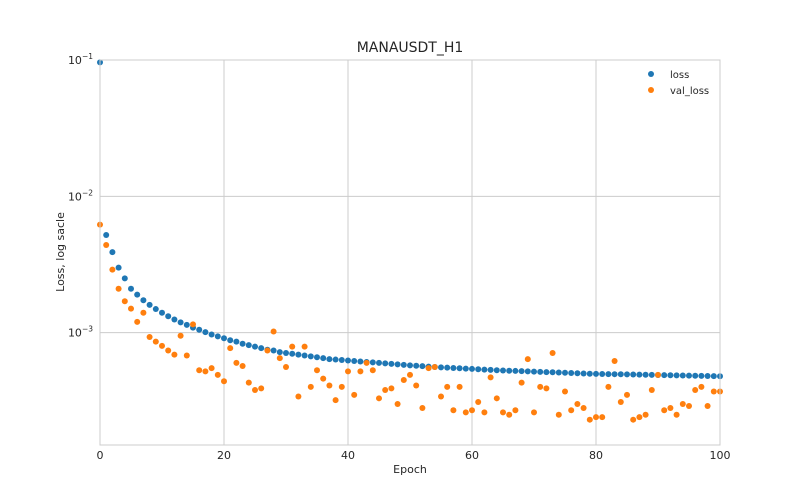 The width and height of the screenshot is (800, 500). What do you see at coordinates (87, 56) in the screenshot?
I see `y-tick-exponent: −1` at bounding box center [87, 56].